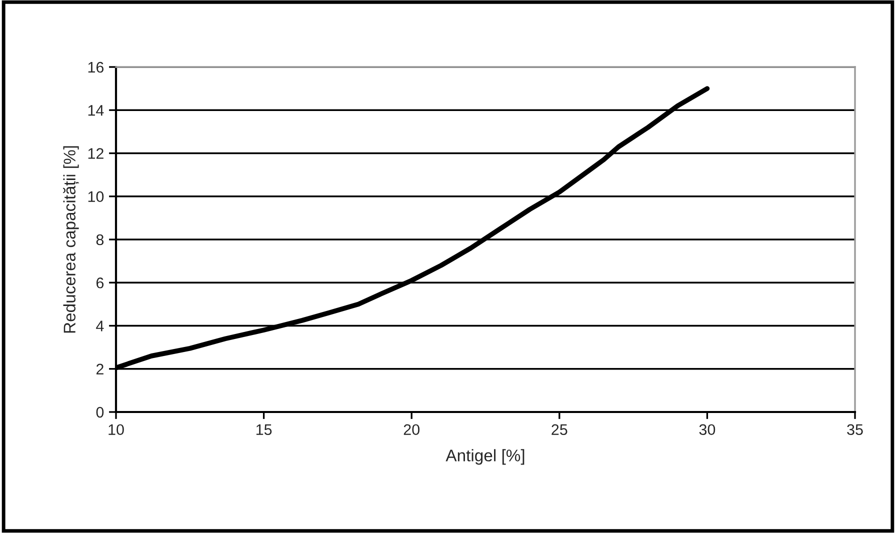 The width and height of the screenshot is (896, 533). Describe the element at coordinates (71, 239) in the screenshot. I see `y-axis-title: Reducerea capacității [%]` at that location.